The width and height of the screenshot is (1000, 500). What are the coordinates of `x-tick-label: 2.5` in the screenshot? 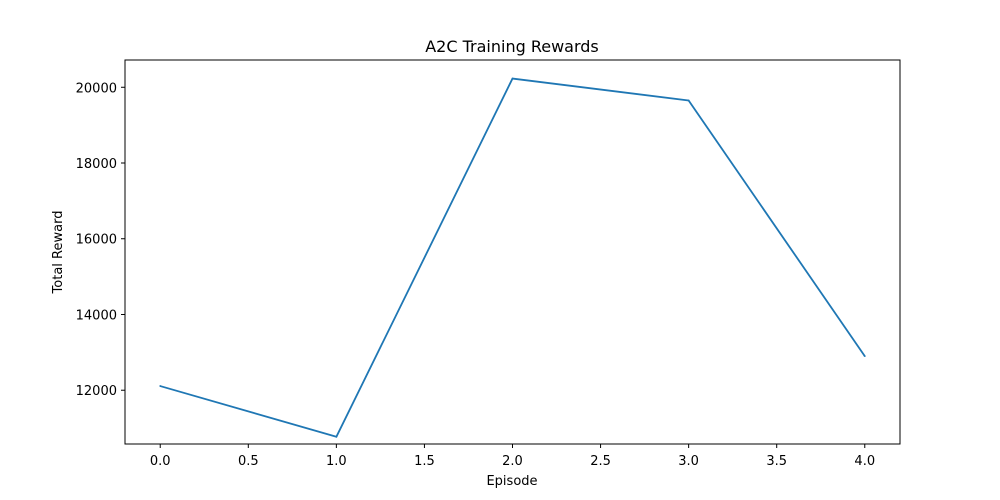 It's located at (600, 461).